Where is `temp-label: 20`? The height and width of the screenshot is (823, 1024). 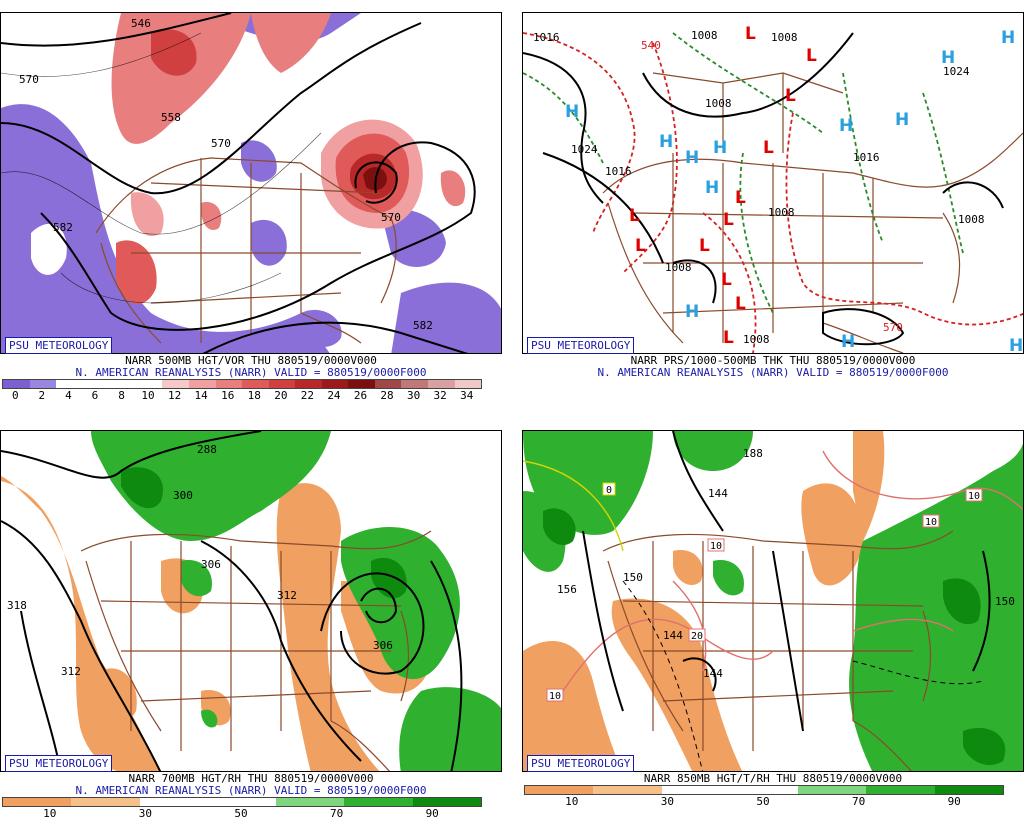 temp-label: 20 is located at coordinates (697, 636).